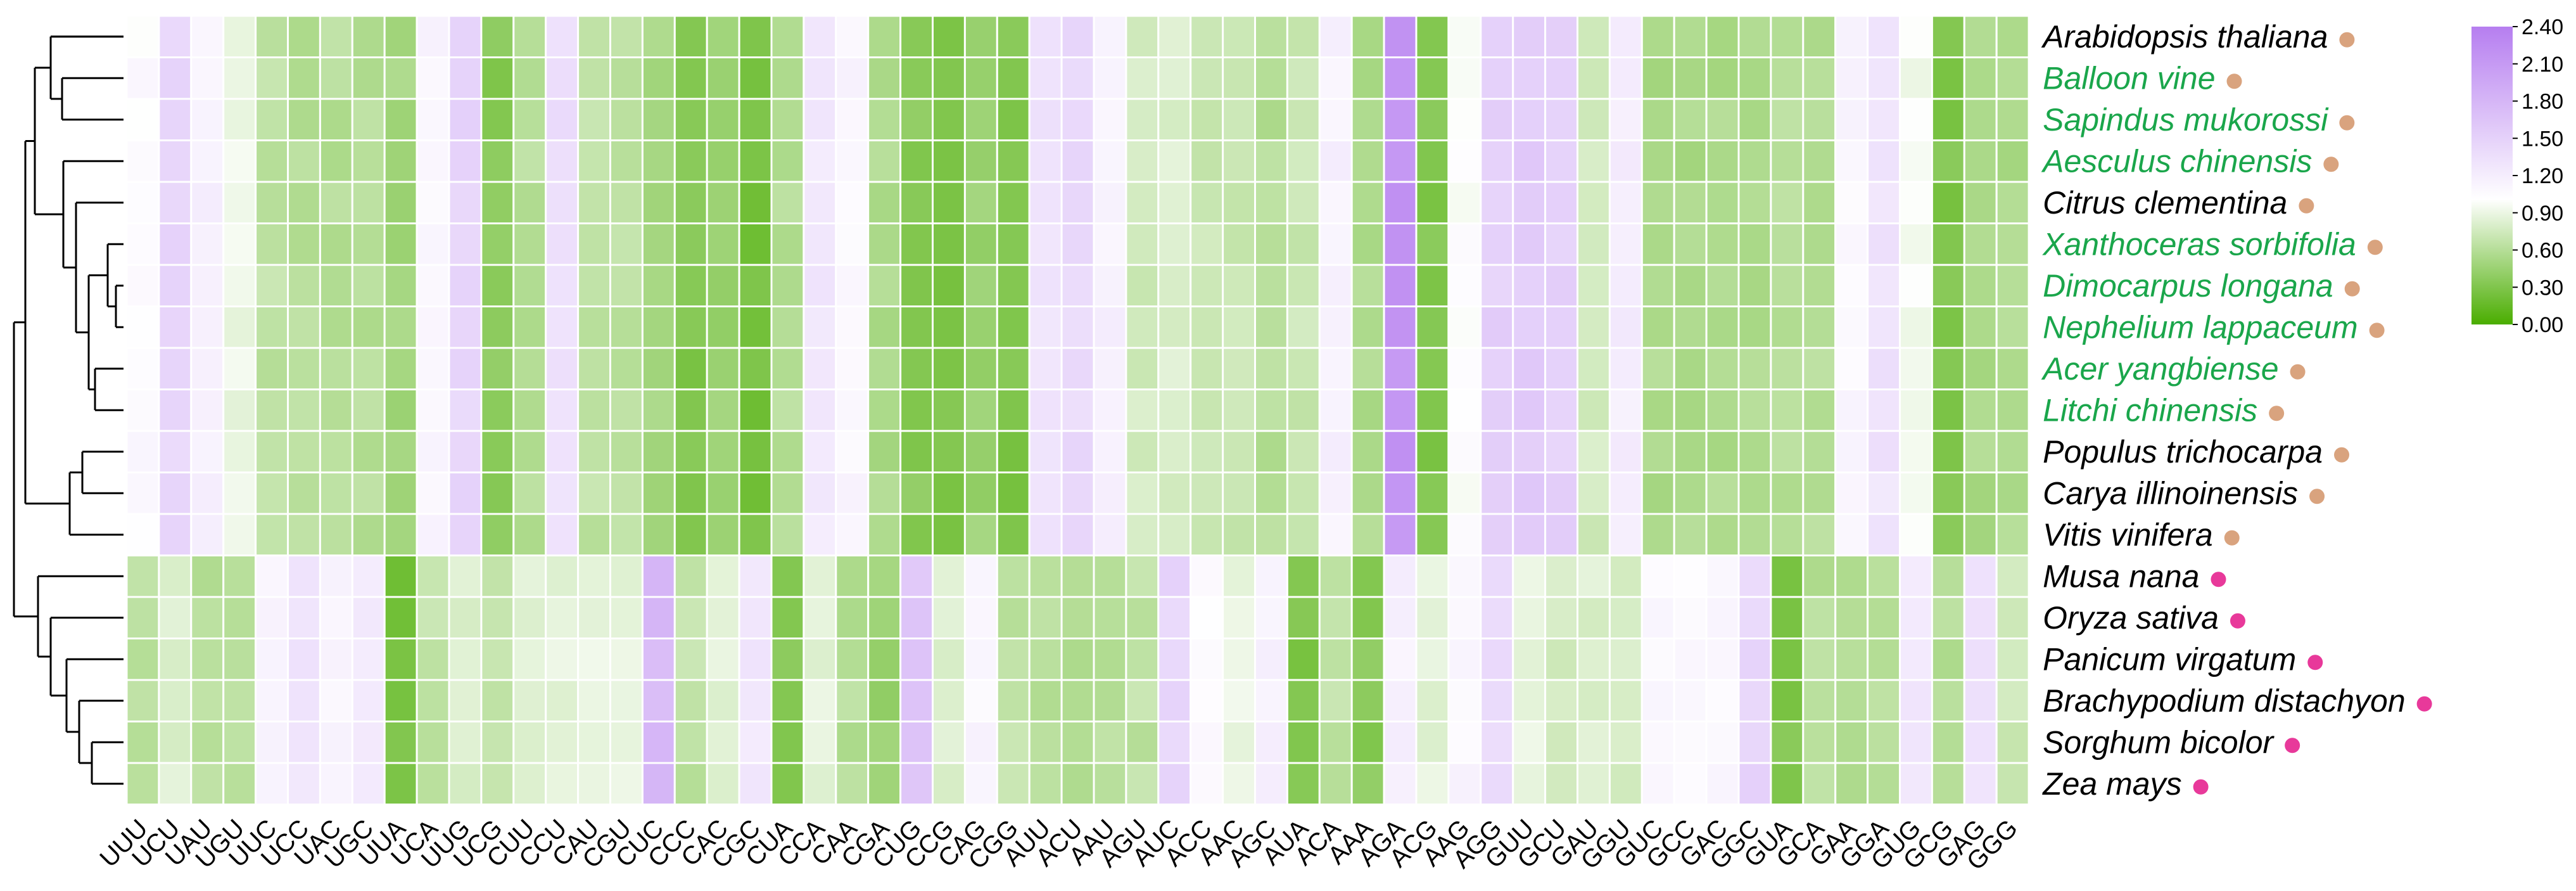  I want to click on species-label: Citrus clementina, so click(2165, 203).